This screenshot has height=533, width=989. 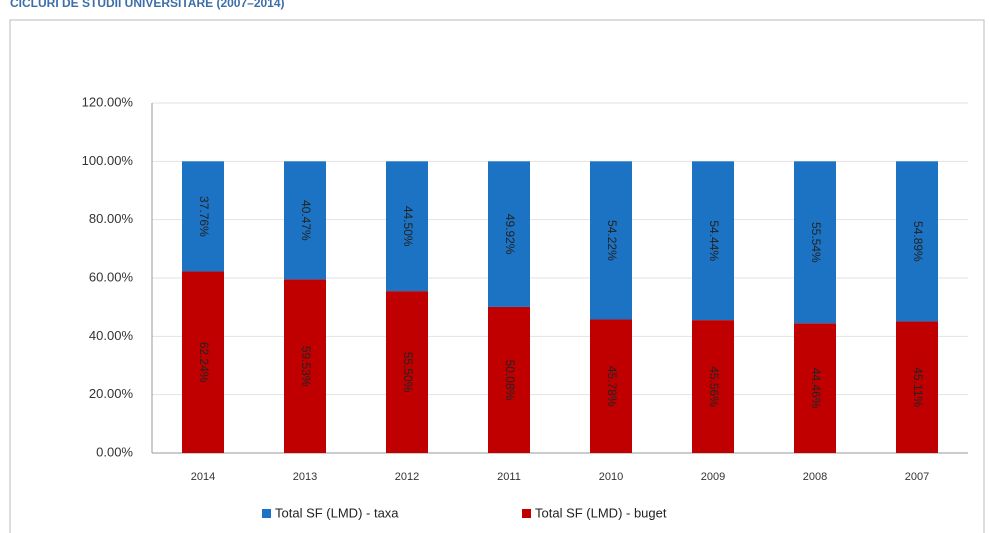 I want to click on y-tick-label: 100.00%, so click(x=108, y=160).